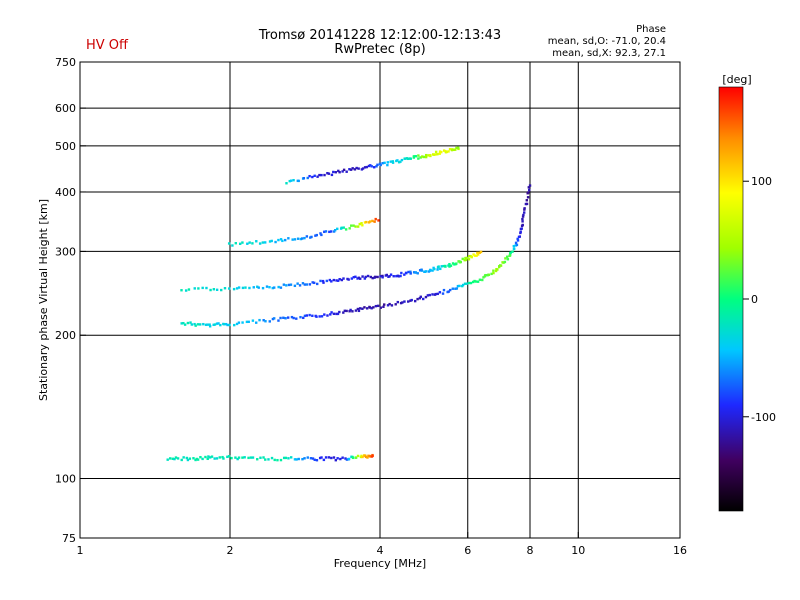 This screenshot has height=600, width=800. I want to click on phase-stats-o: mean, sd,O: -71.0, 20.4, so click(607, 41).